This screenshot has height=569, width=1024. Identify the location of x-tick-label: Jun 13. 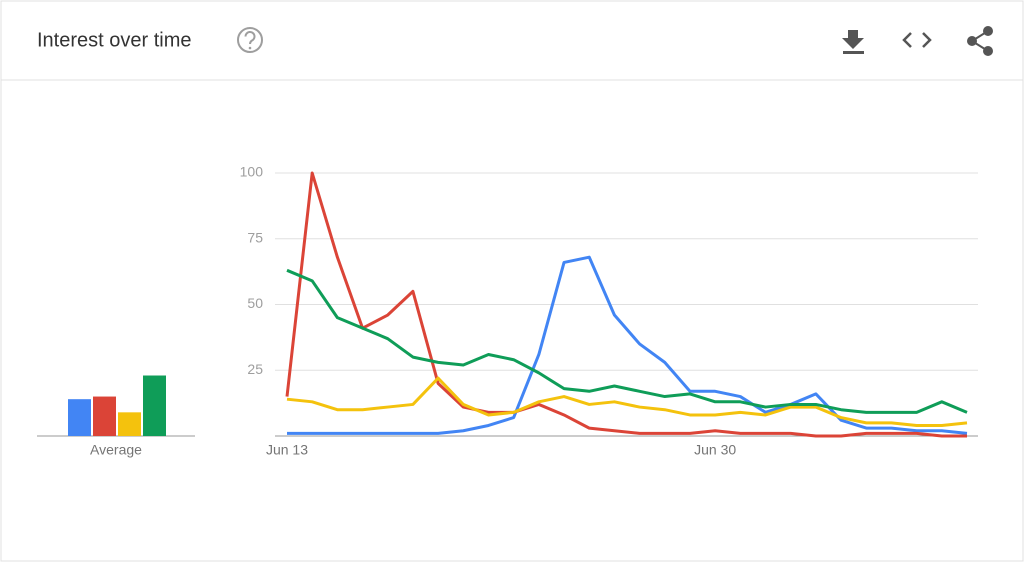
(287, 450).